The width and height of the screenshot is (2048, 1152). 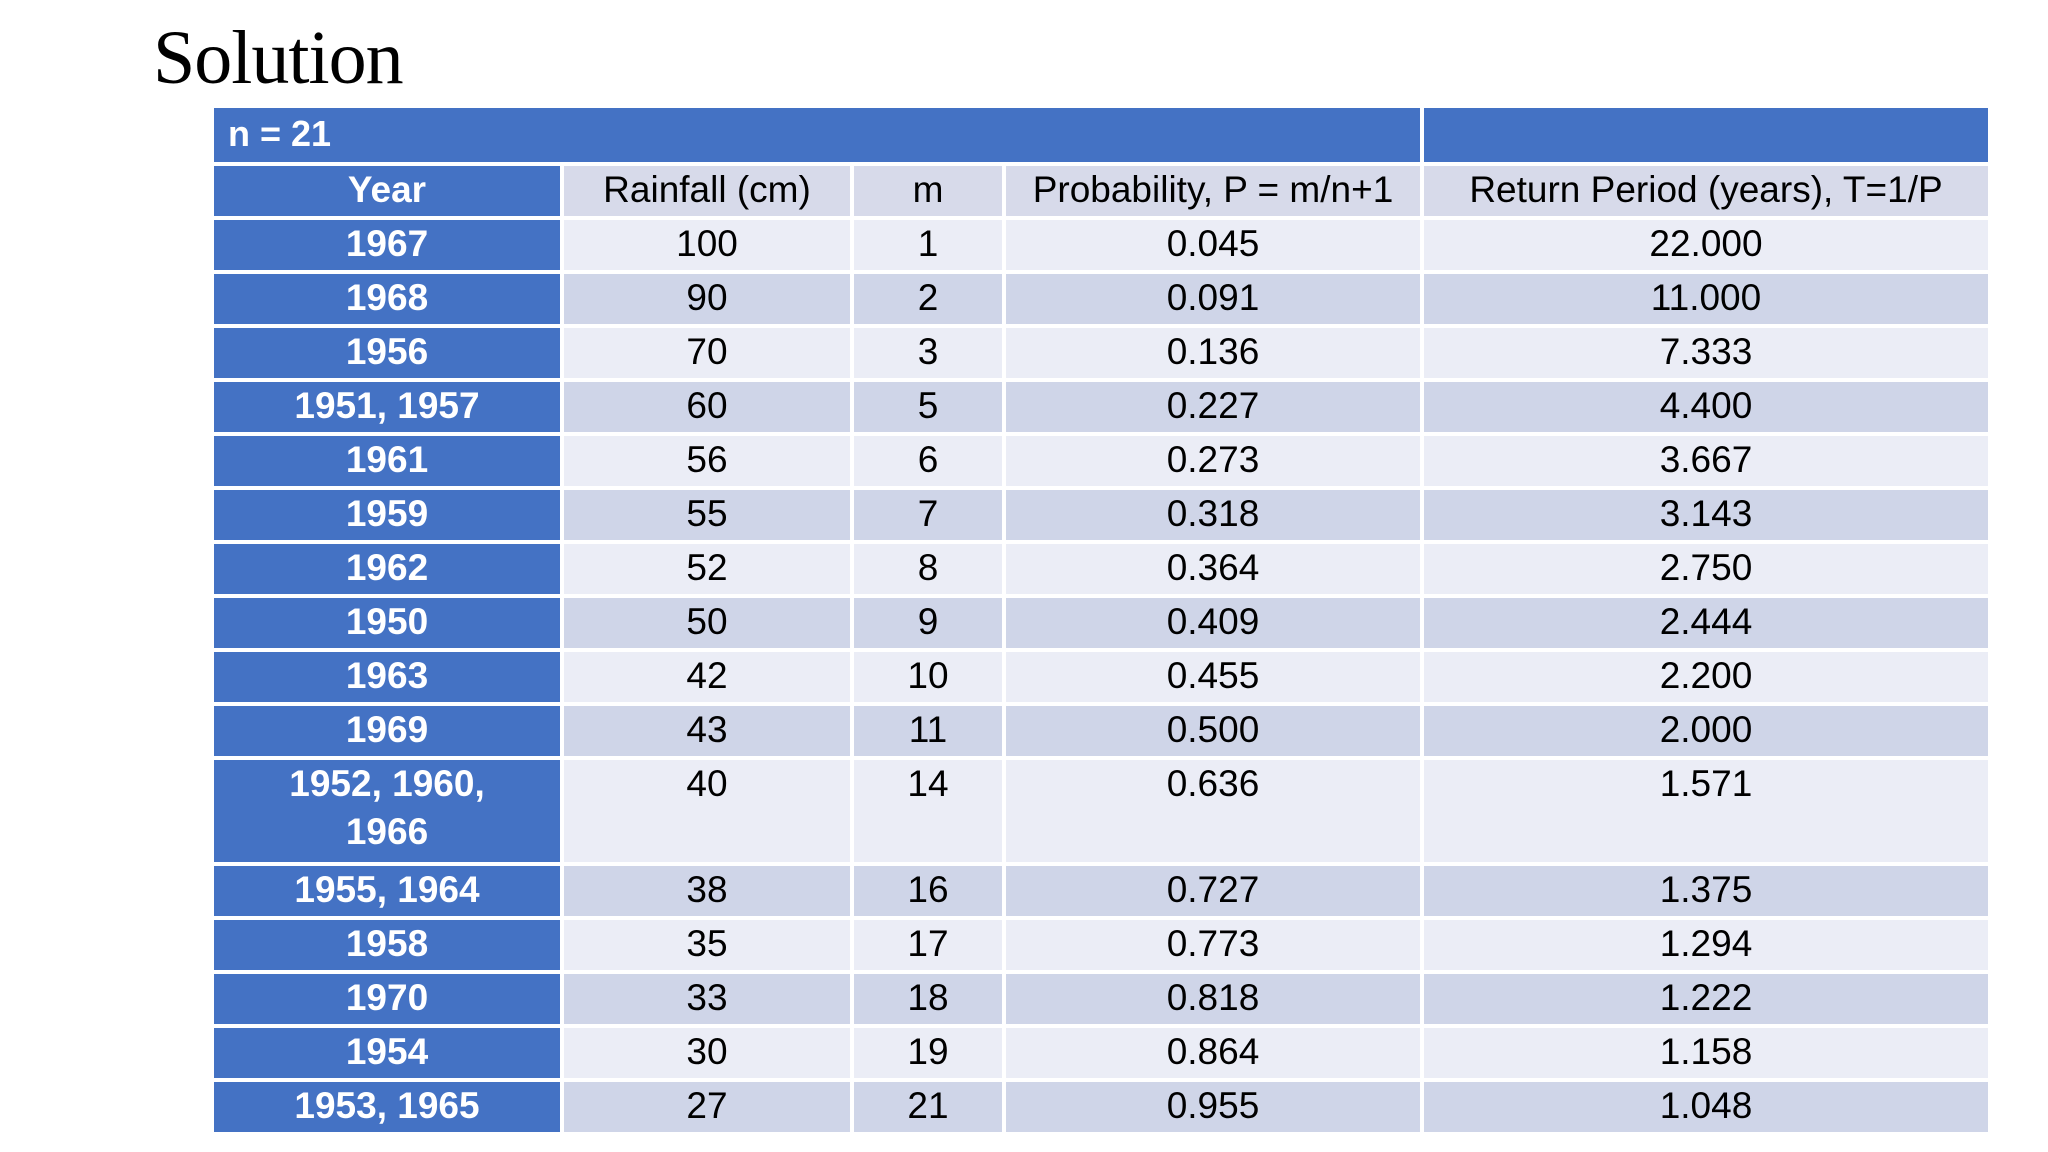 I want to click on return-period-cell: 11.000, so click(x=1706, y=299).